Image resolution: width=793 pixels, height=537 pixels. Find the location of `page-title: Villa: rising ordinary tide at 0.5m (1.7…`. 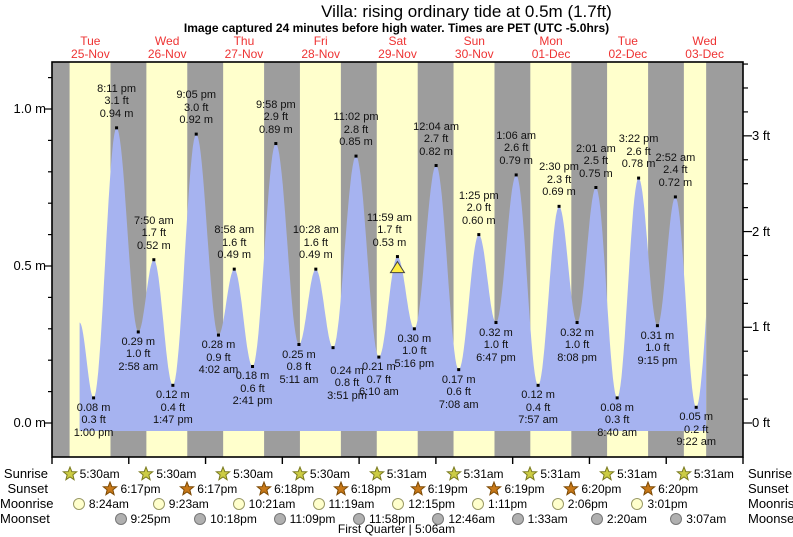

page-title: Villa: rising ordinary tide at 0.5m (1.7… is located at coordinates (466, 11).